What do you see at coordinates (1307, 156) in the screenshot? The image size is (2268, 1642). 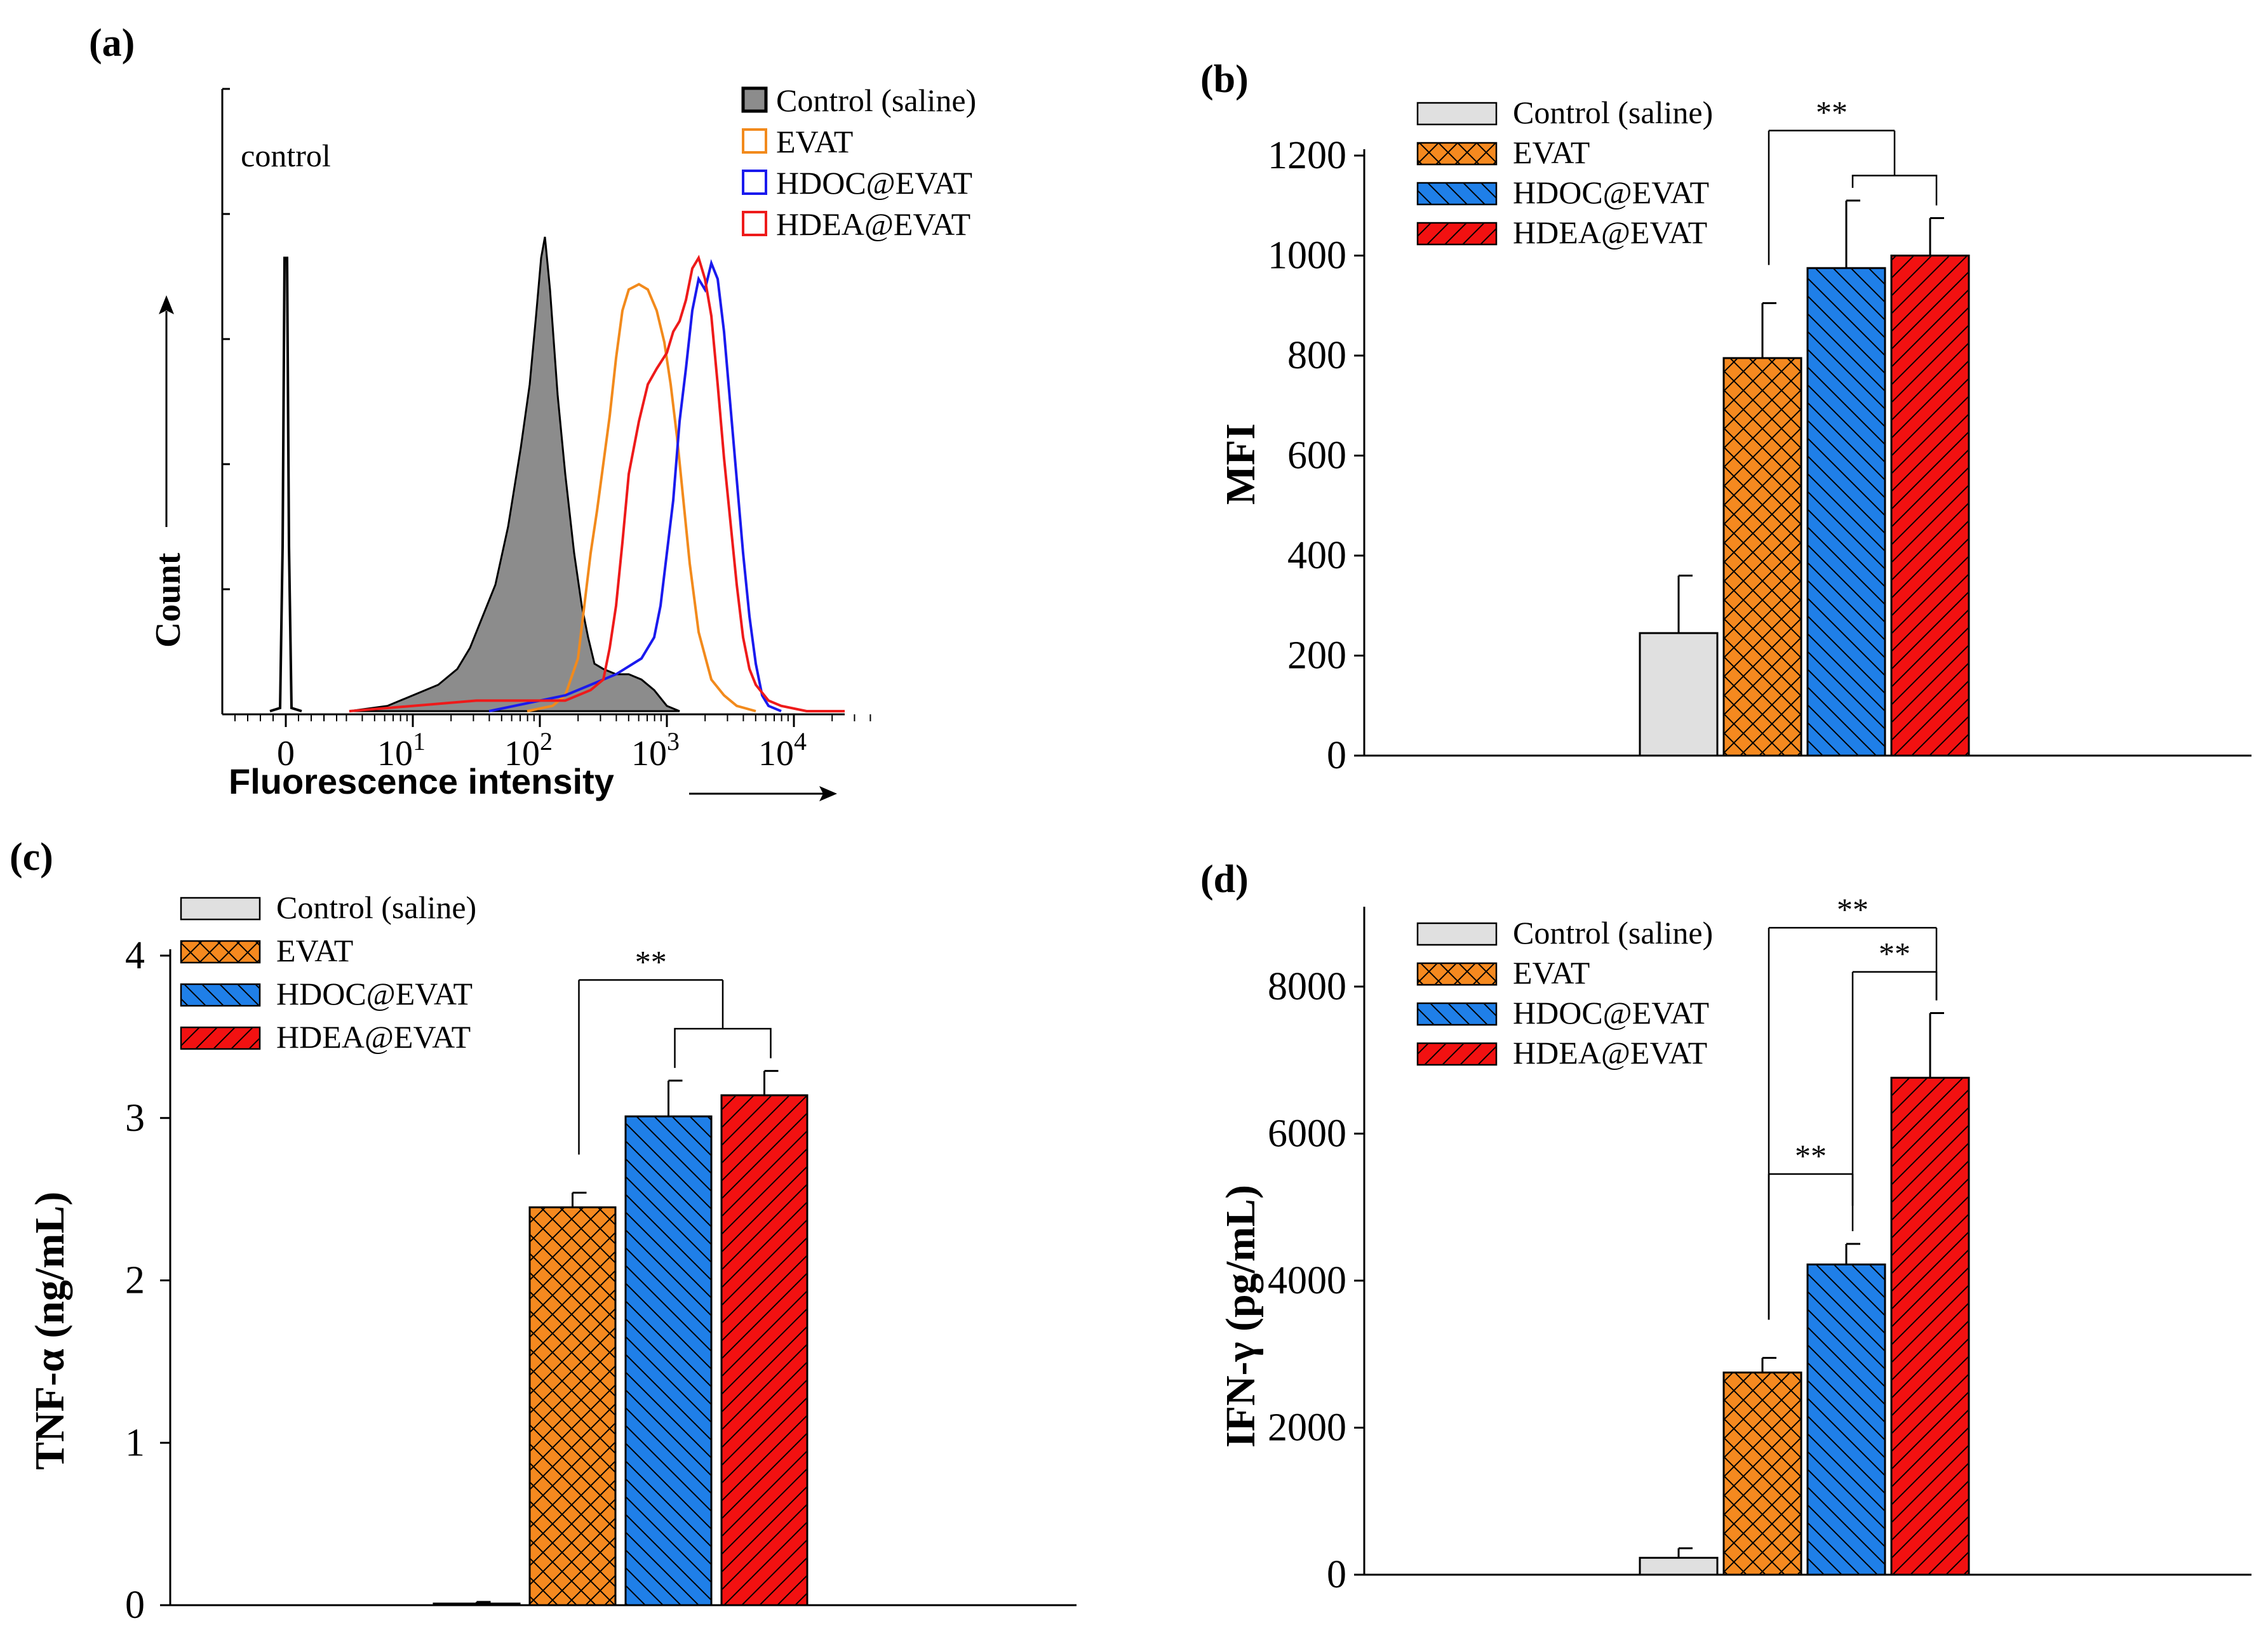 I see `y-tick-label: 1200` at bounding box center [1307, 156].